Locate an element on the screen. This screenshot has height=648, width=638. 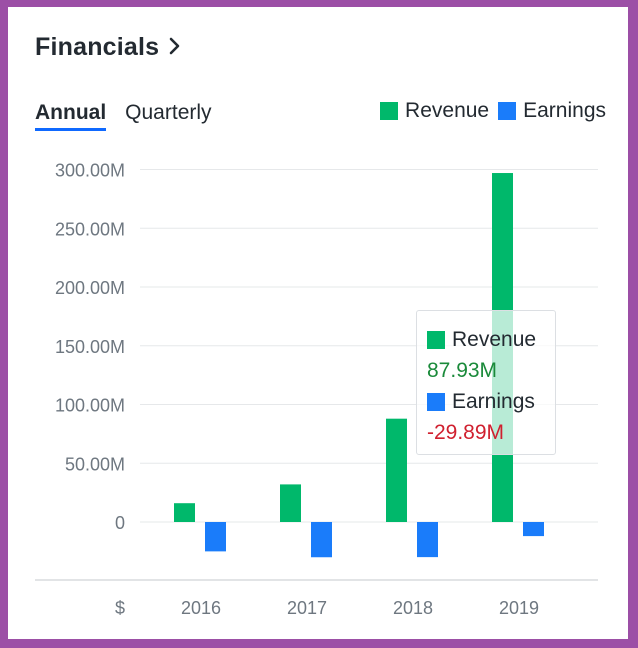
legend-item-earnings: Earnings is located at coordinates (552, 111).